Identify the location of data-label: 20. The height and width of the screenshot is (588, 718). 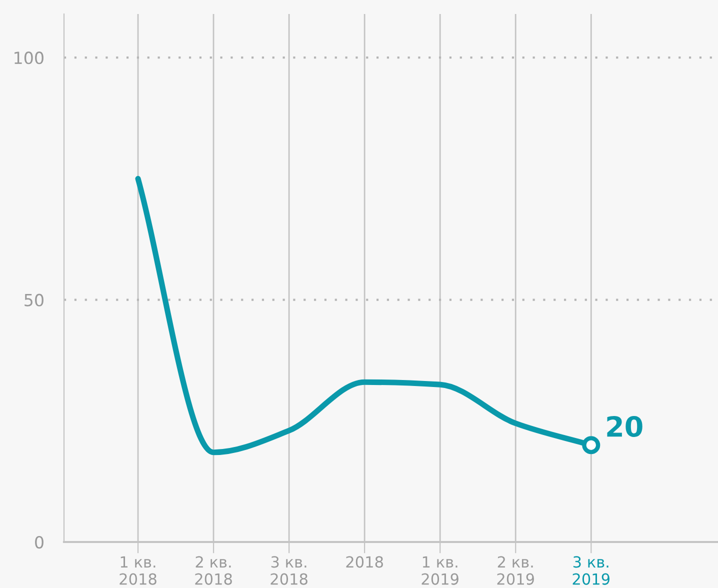
(624, 426).